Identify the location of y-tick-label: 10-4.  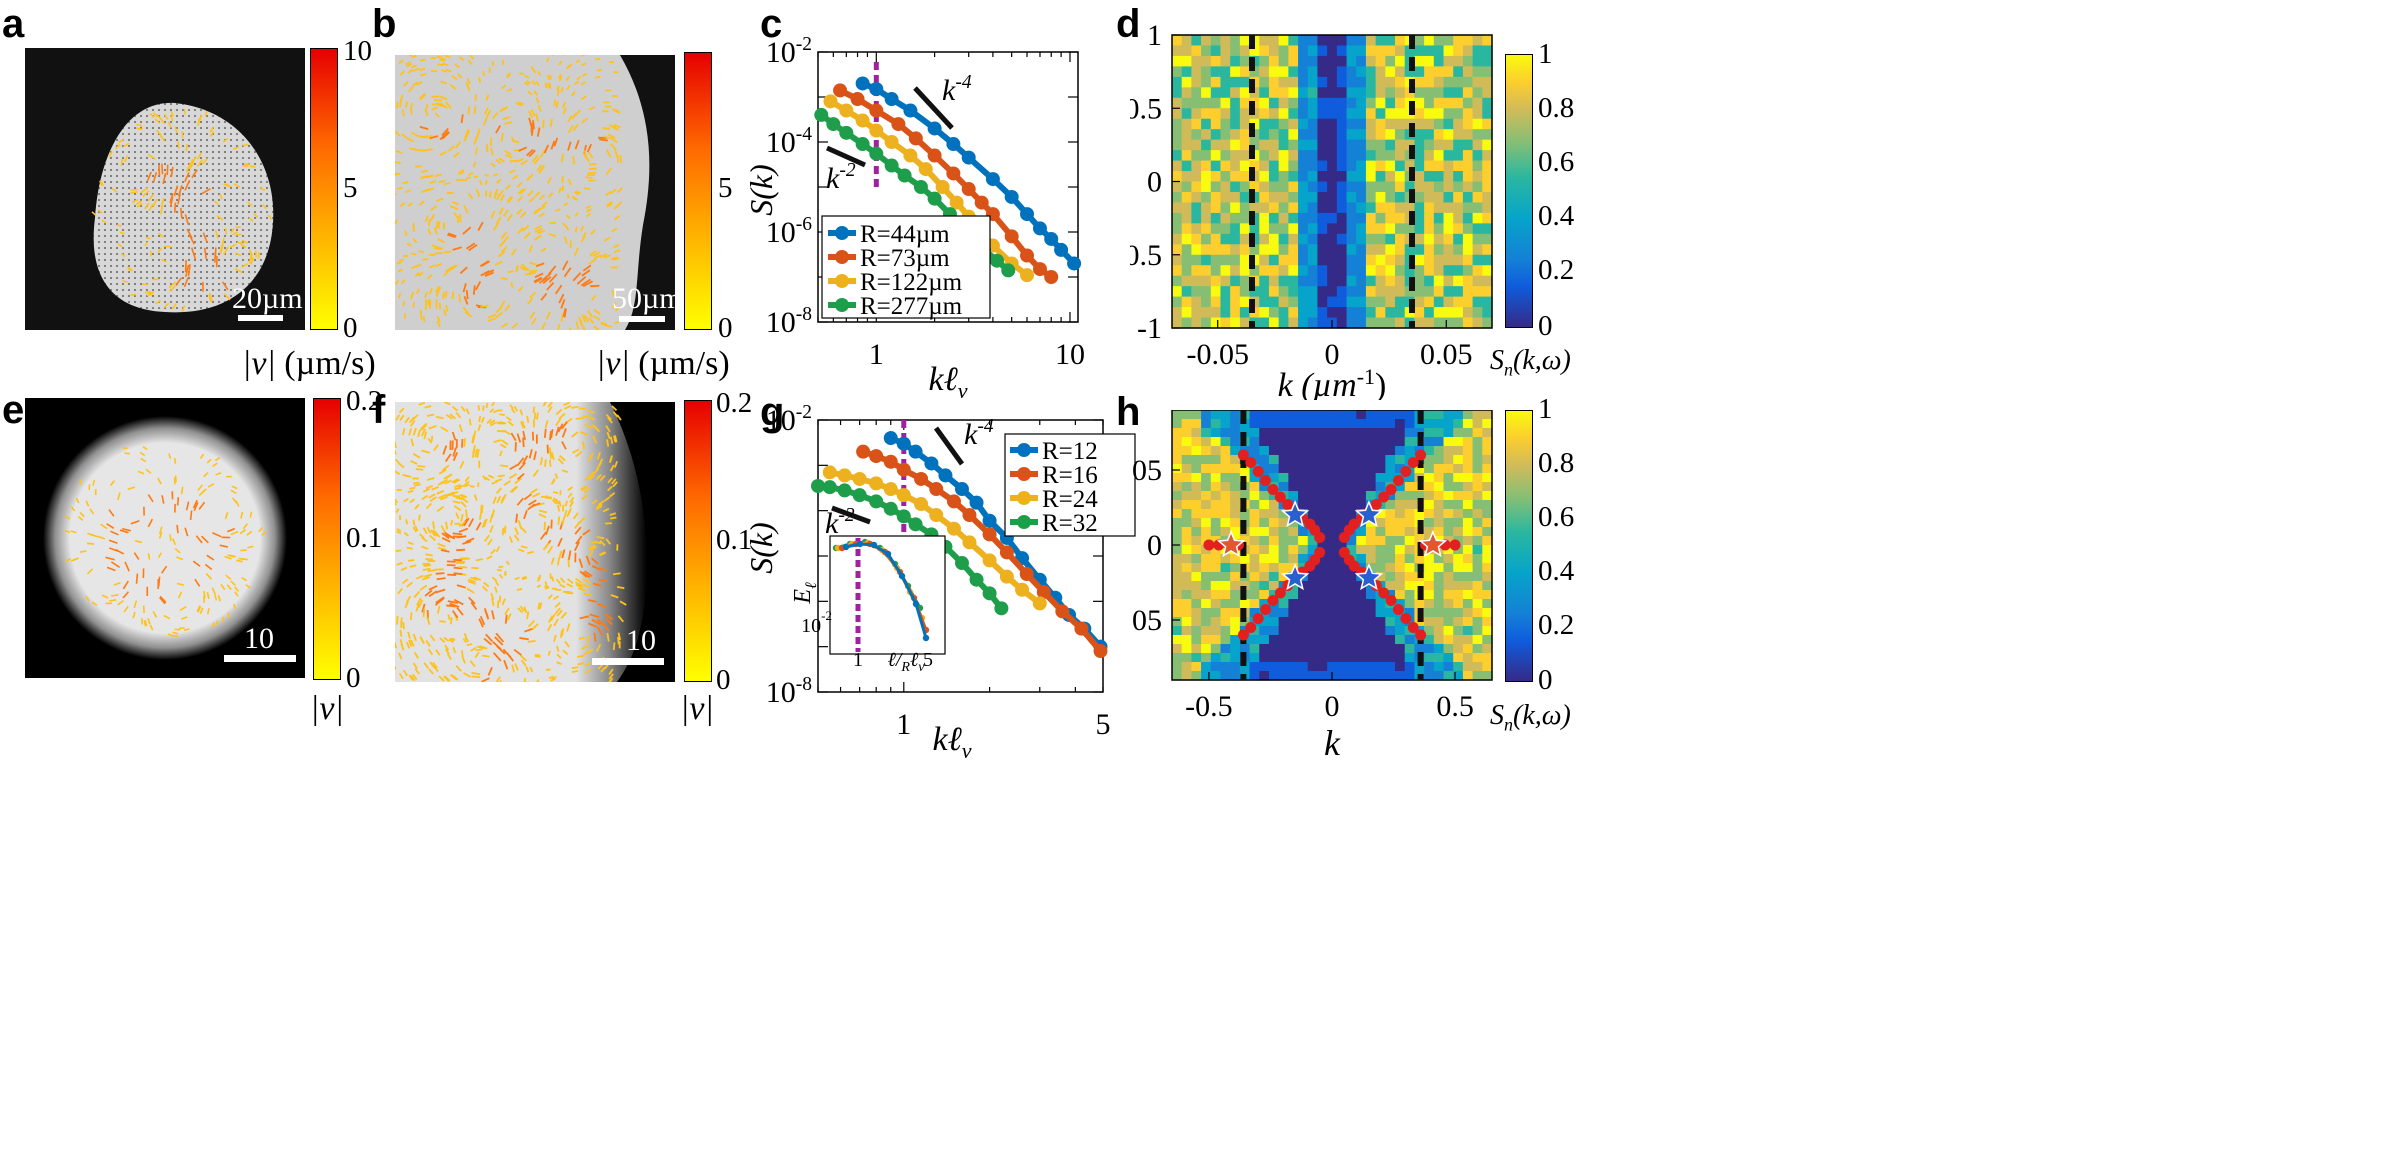
(789, 141).